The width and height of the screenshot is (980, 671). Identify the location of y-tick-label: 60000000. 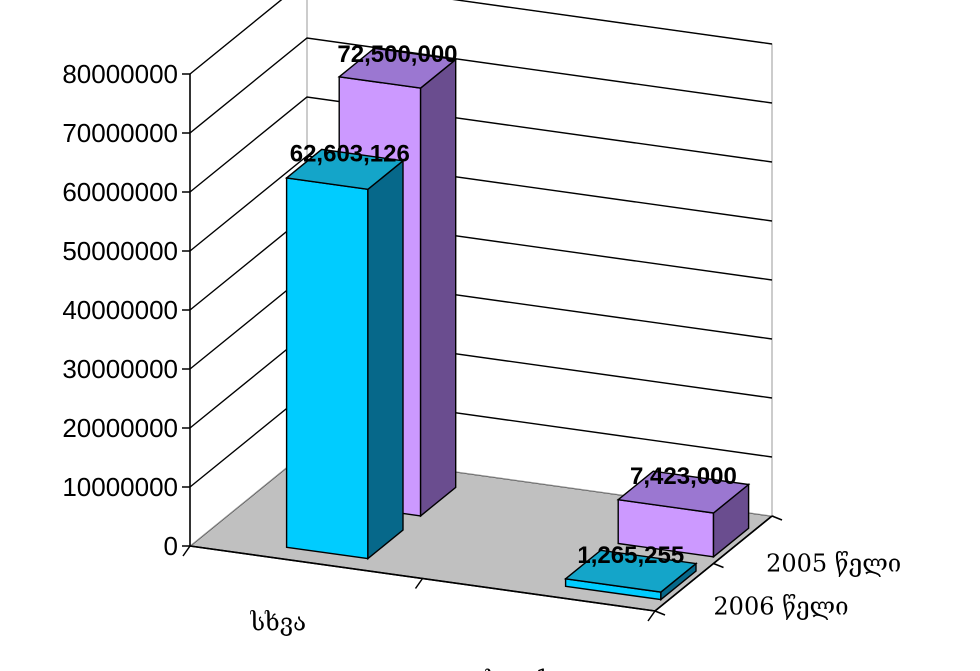
(120, 192).